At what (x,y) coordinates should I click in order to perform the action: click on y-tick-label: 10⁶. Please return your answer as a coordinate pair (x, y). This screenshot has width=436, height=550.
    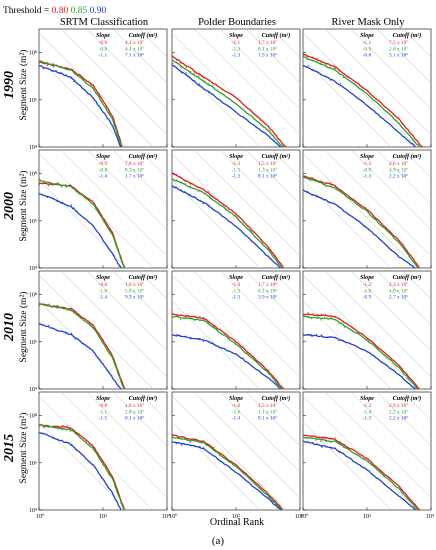
    Looking at the image, I should click on (33, 464).